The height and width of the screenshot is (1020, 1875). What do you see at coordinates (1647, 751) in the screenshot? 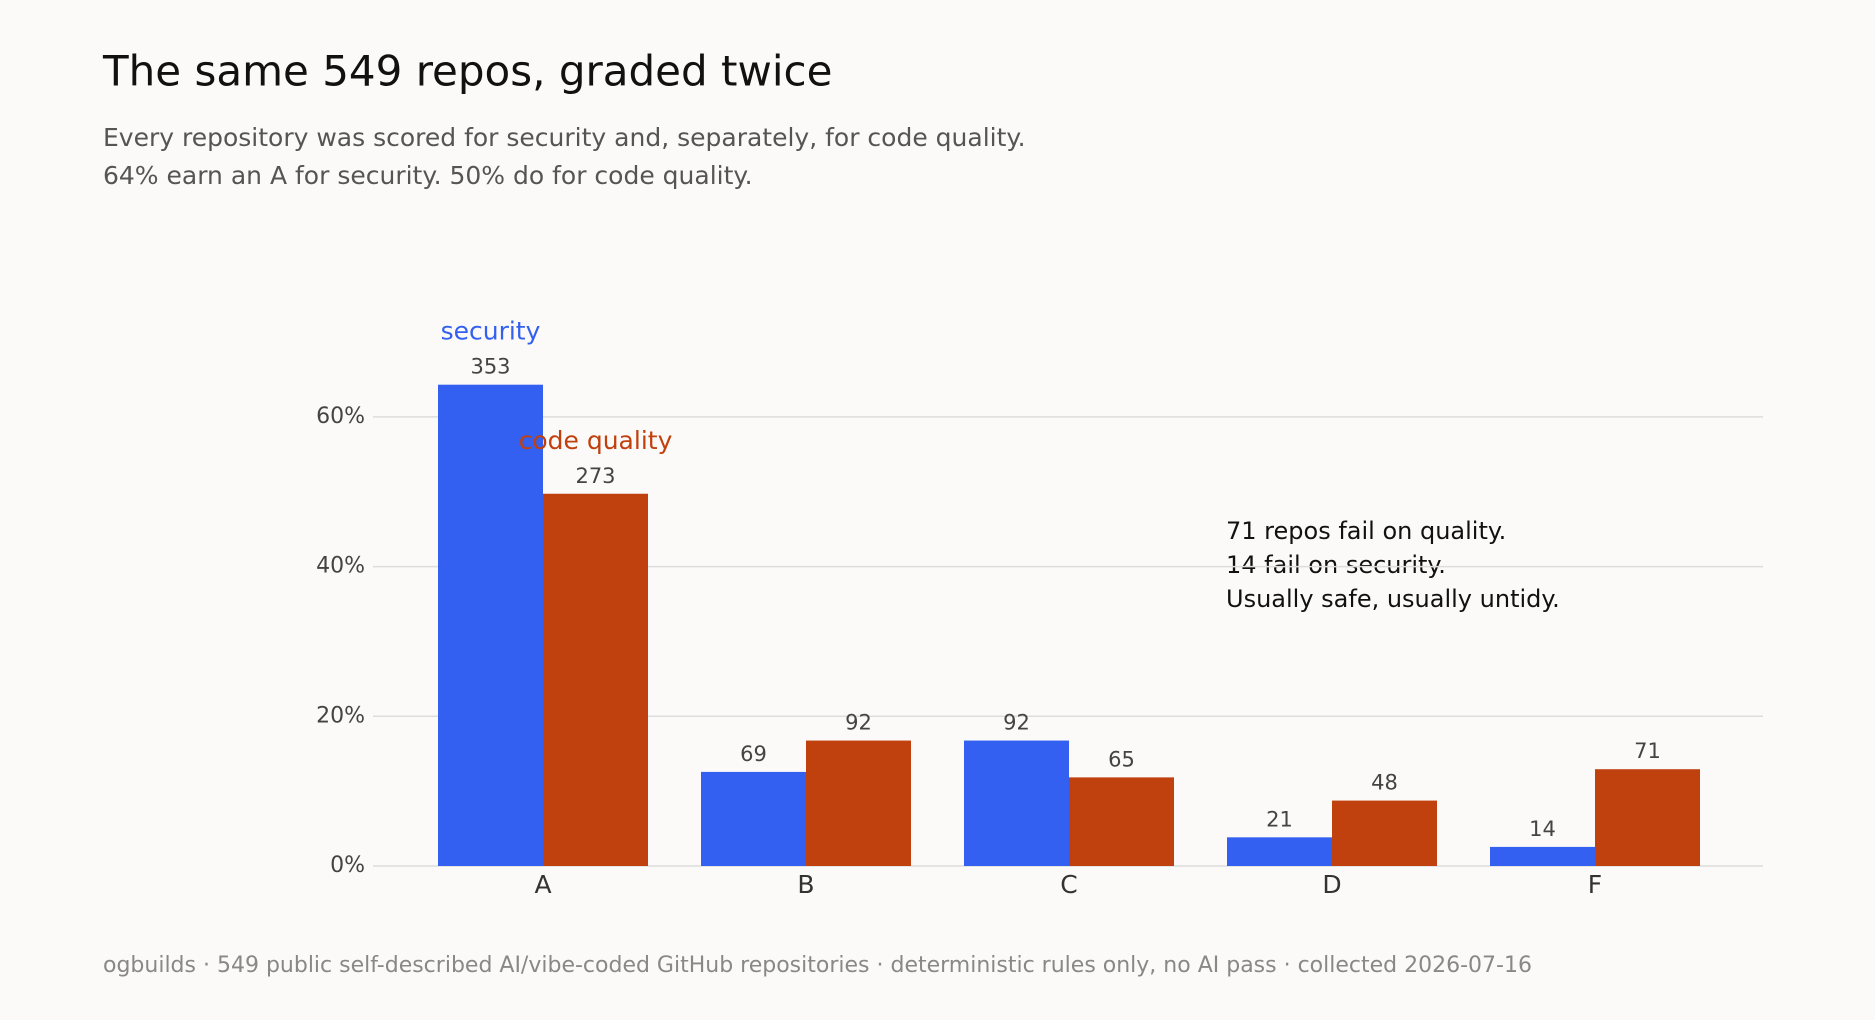
I see `value-label: 71` at bounding box center [1647, 751].